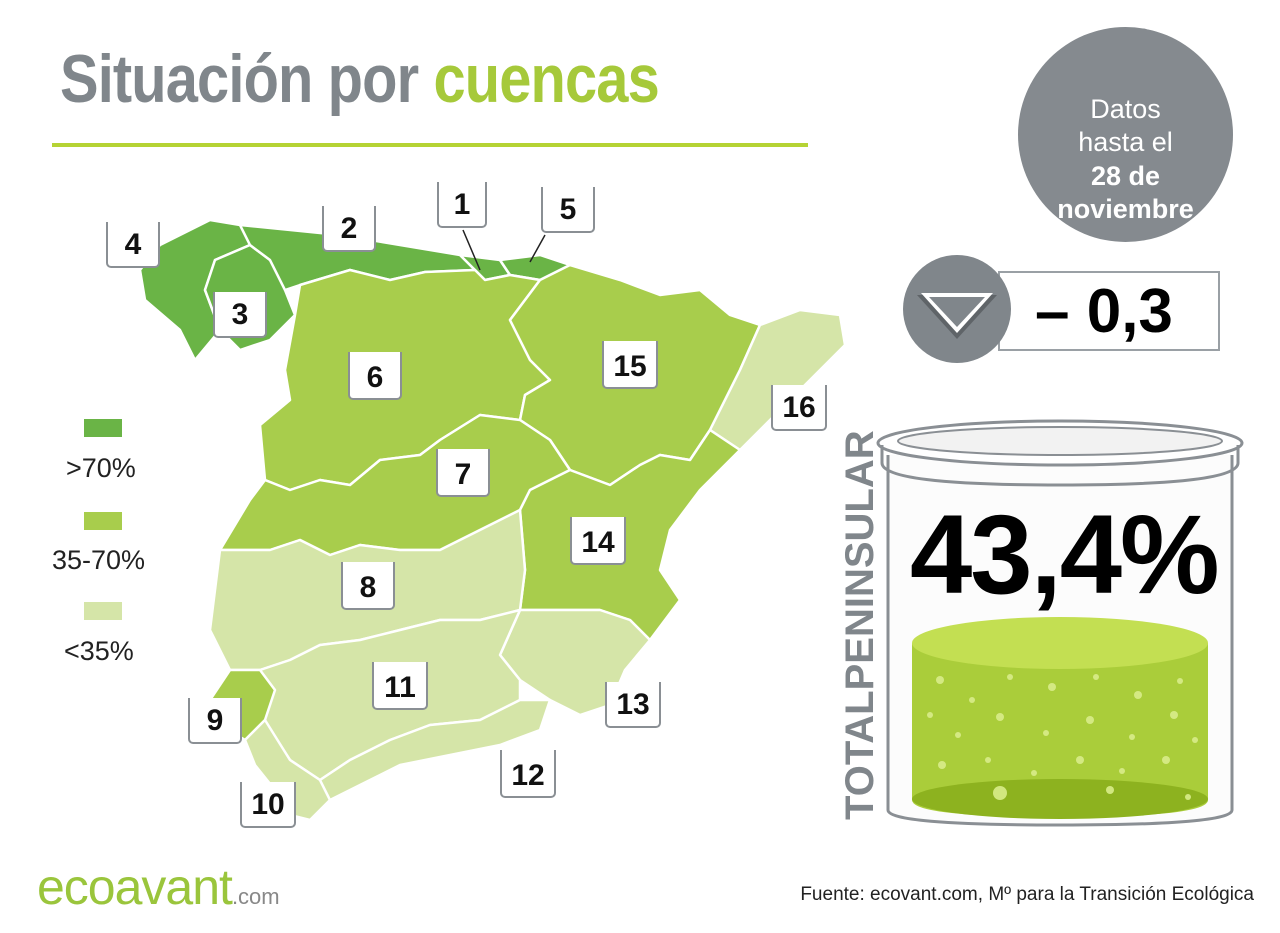 This screenshot has height=933, width=1280. I want to click on brand-logo: ecoavant.com, so click(158, 887).